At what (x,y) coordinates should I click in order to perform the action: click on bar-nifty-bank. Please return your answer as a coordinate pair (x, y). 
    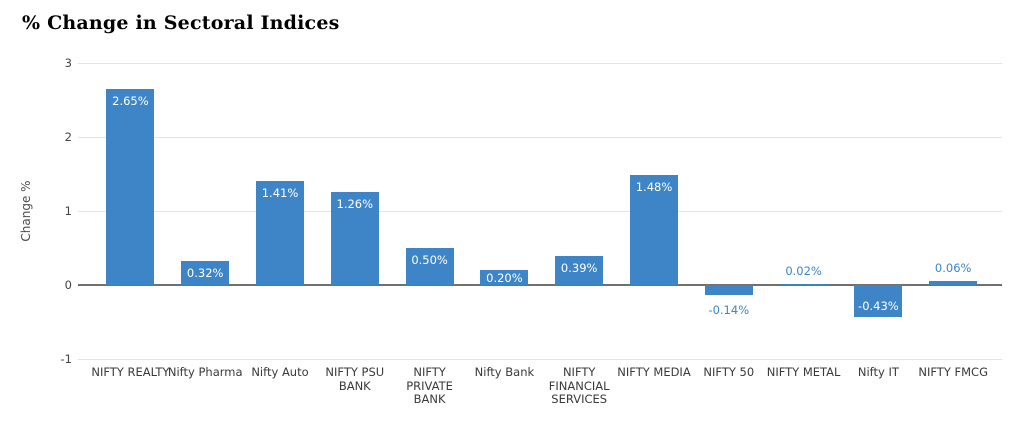
    Looking at the image, I should click on (504, 277).